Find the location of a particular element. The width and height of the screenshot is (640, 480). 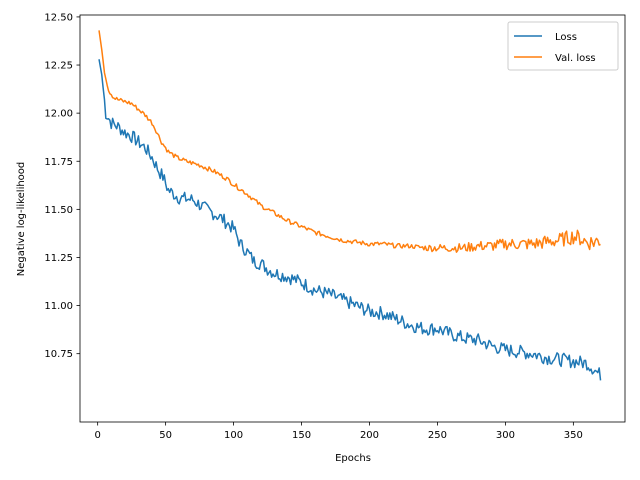

x-tick-label: 200 is located at coordinates (369, 435).